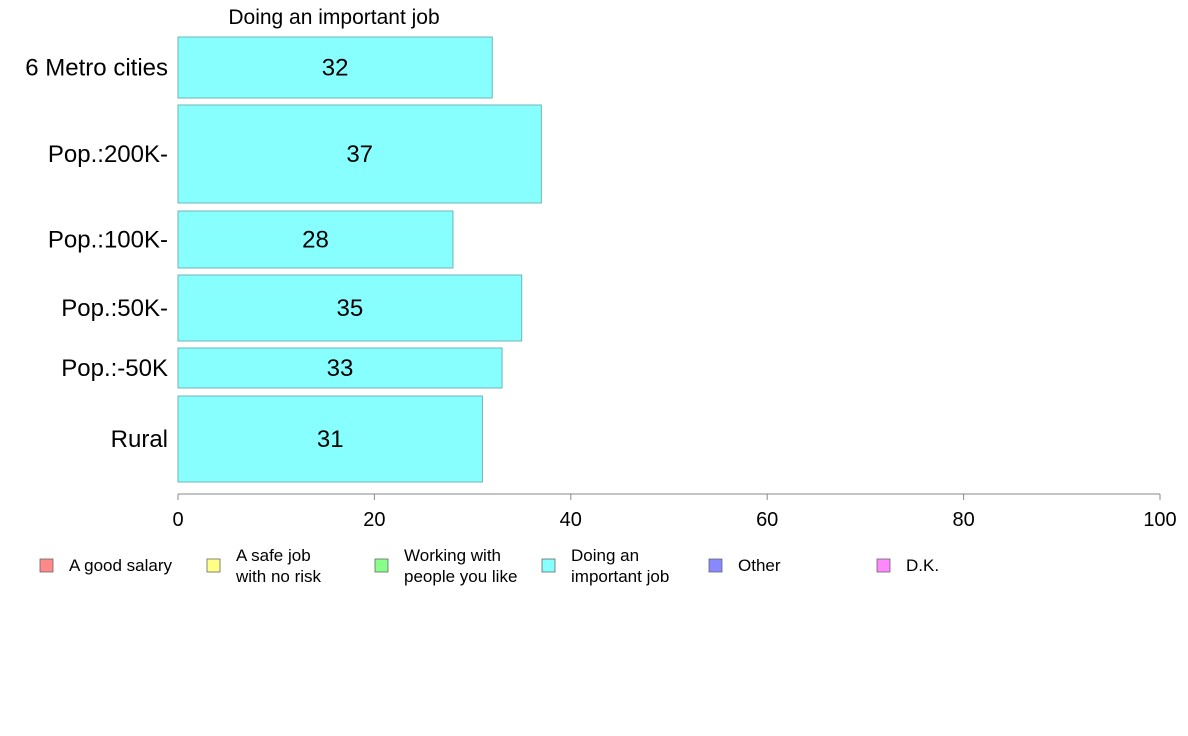 This screenshot has width=1188, height=736. What do you see at coordinates (922, 565) in the screenshot?
I see `legend-label-5: D.K.` at bounding box center [922, 565].